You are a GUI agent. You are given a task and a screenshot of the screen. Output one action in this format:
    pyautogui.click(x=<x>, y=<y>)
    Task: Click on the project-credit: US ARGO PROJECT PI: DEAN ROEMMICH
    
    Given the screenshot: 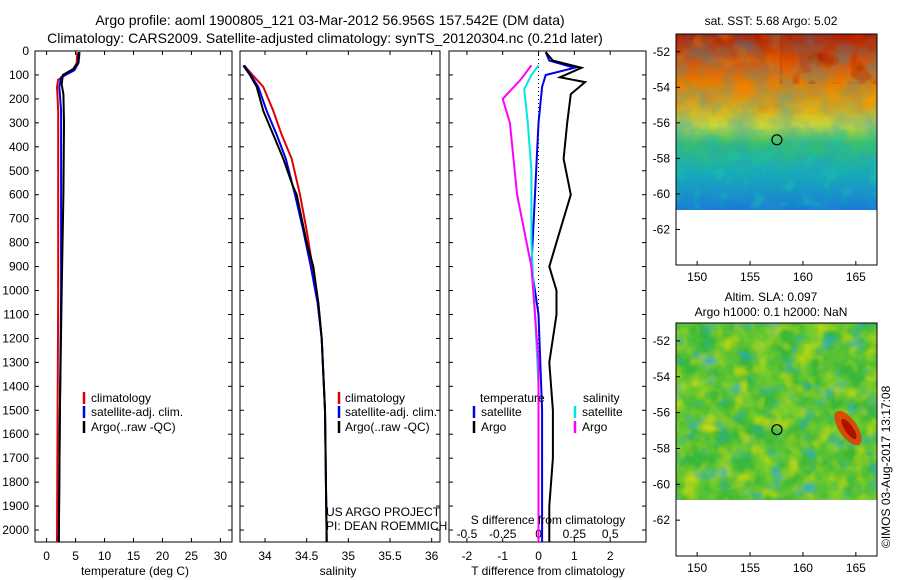 What is the action you would take?
    pyautogui.click(x=386, y=519)
    